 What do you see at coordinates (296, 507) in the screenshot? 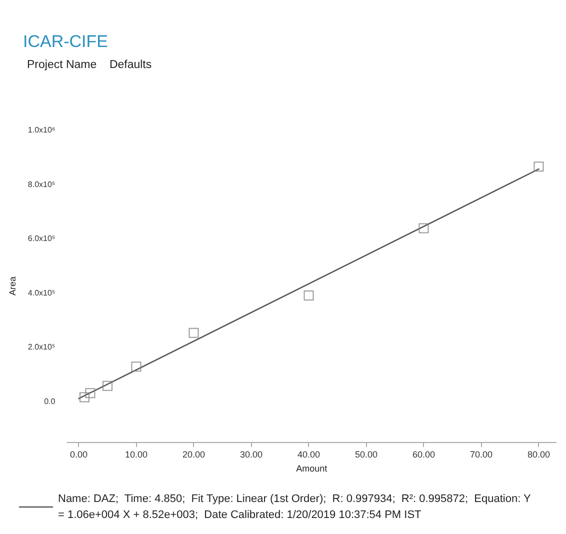
I see `legend-label: Name: DAZ; Time: 4.850; Fit Type: Linear (1st Order); R: 0.997934; R²: 0.995872; Equation: Y = 1.06e+004 X + 8.52e+003; Date Calibrated: 1/20/2019 10:37:54 PM IST` at bounding box center [296, 507].